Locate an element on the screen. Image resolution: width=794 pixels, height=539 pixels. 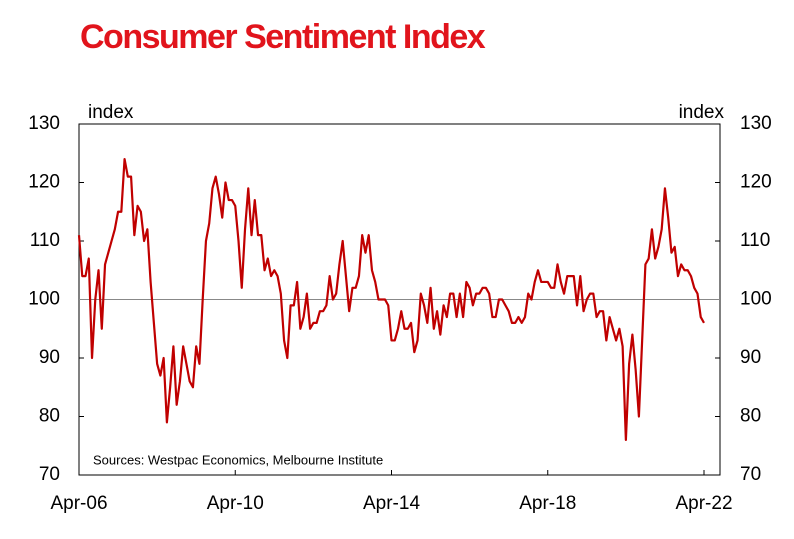
y2-tick-label: 130 is located at coordinates (756, 123).